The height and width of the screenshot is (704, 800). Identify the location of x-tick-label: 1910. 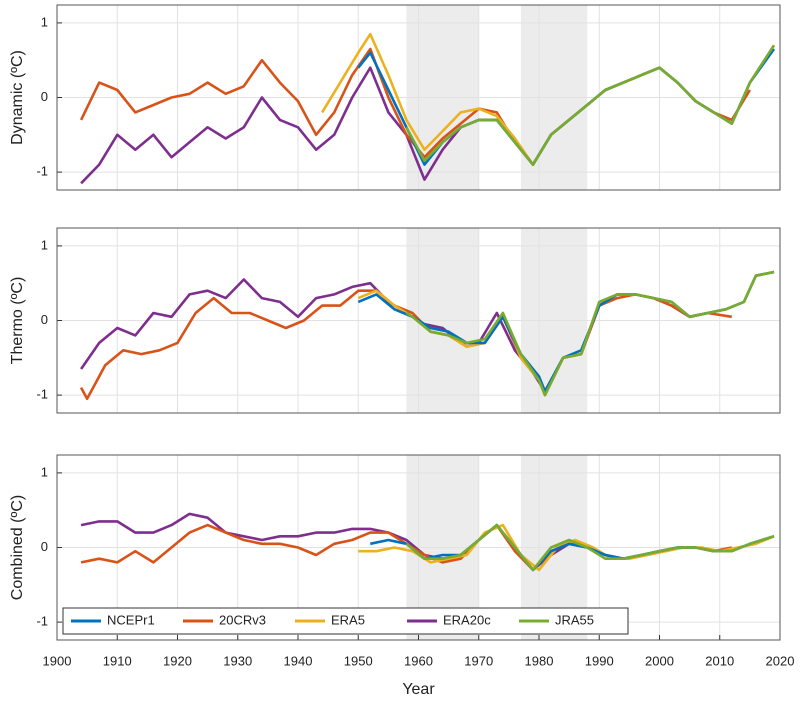
(117, 660).